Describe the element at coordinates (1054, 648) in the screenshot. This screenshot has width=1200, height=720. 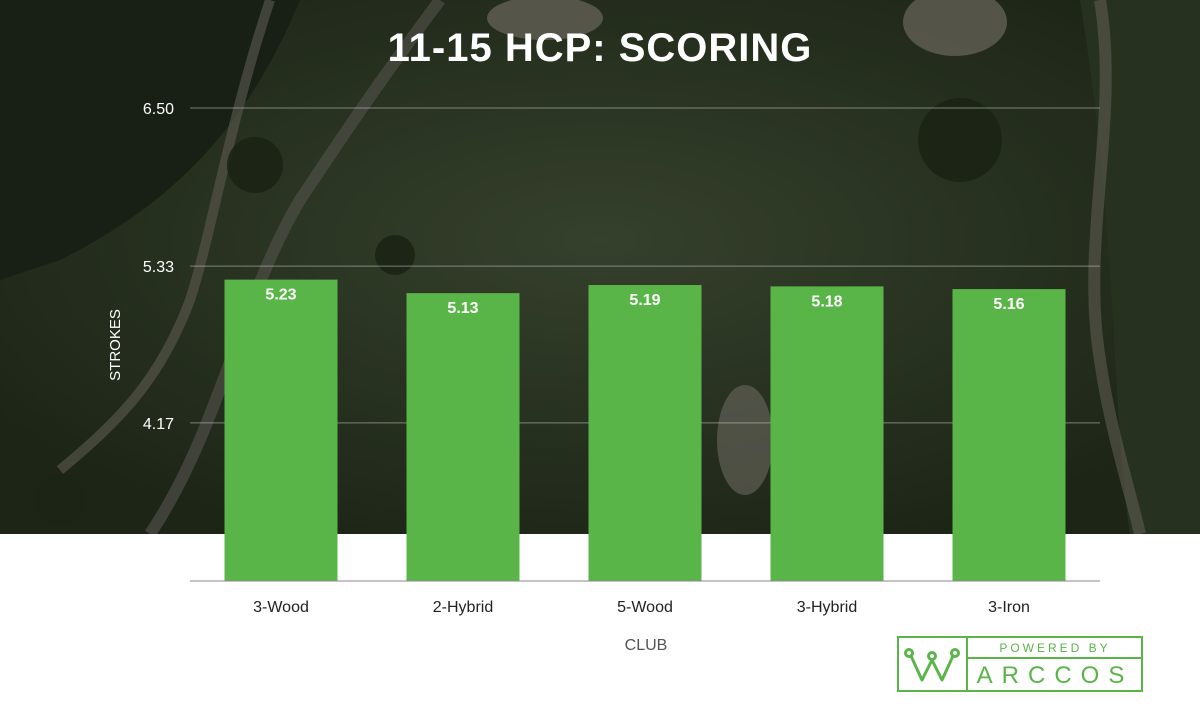
I see `powered-by-text: POWERED BY` at that location.